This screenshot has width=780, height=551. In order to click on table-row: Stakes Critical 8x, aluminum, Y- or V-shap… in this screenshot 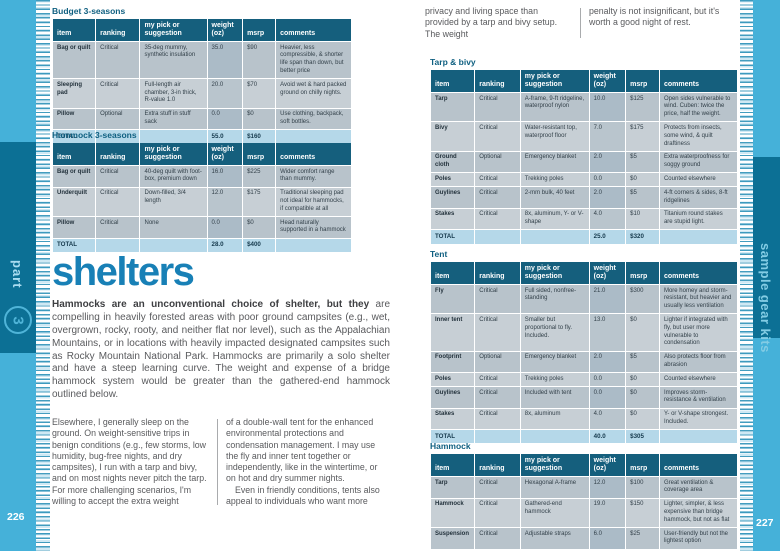, I will do `click(584, 219)`.